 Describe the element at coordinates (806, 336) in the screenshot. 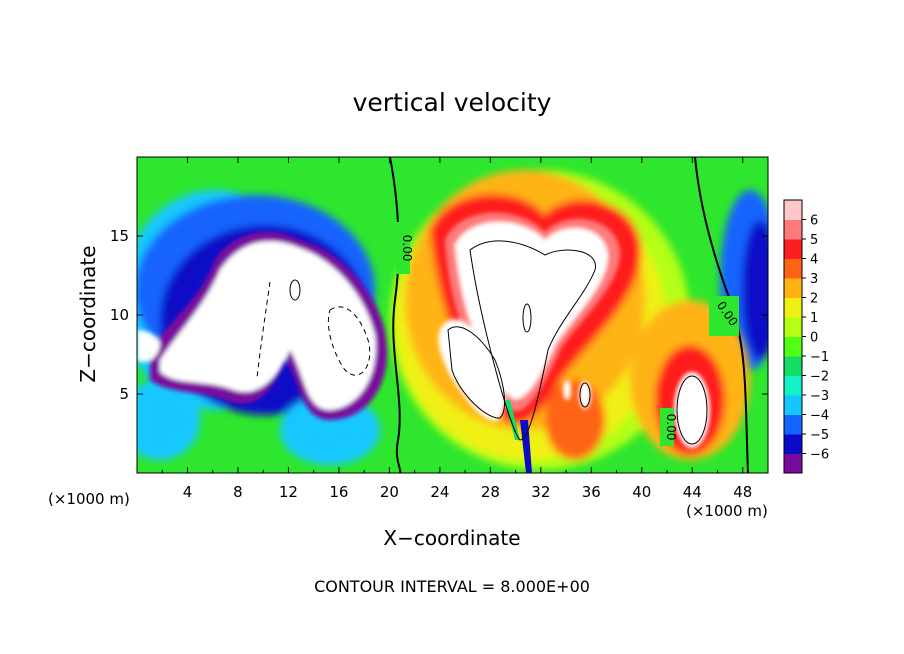

I see `colorbar: 6 5 4 3 2 1 0 −1 −2 −3 −4 −5 −6` at that location.